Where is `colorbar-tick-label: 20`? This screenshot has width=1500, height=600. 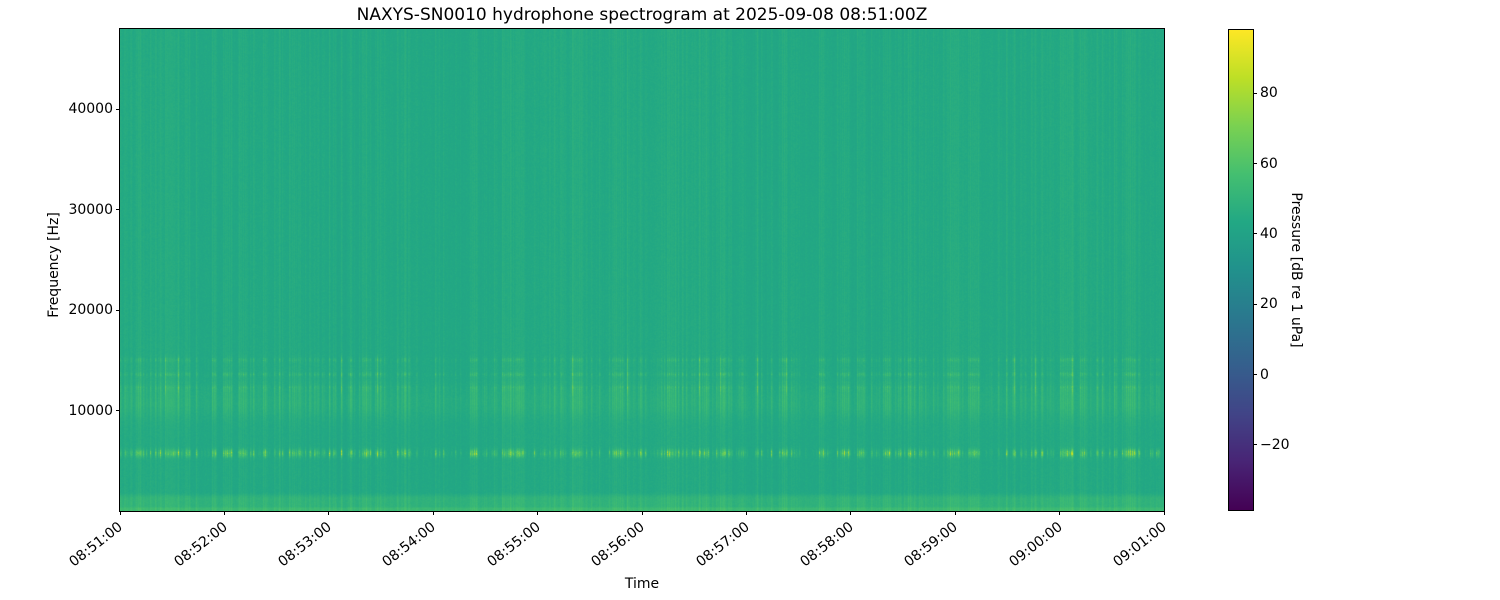 colorbar-tick-label: 20 is located at coordinates (1269, 304).